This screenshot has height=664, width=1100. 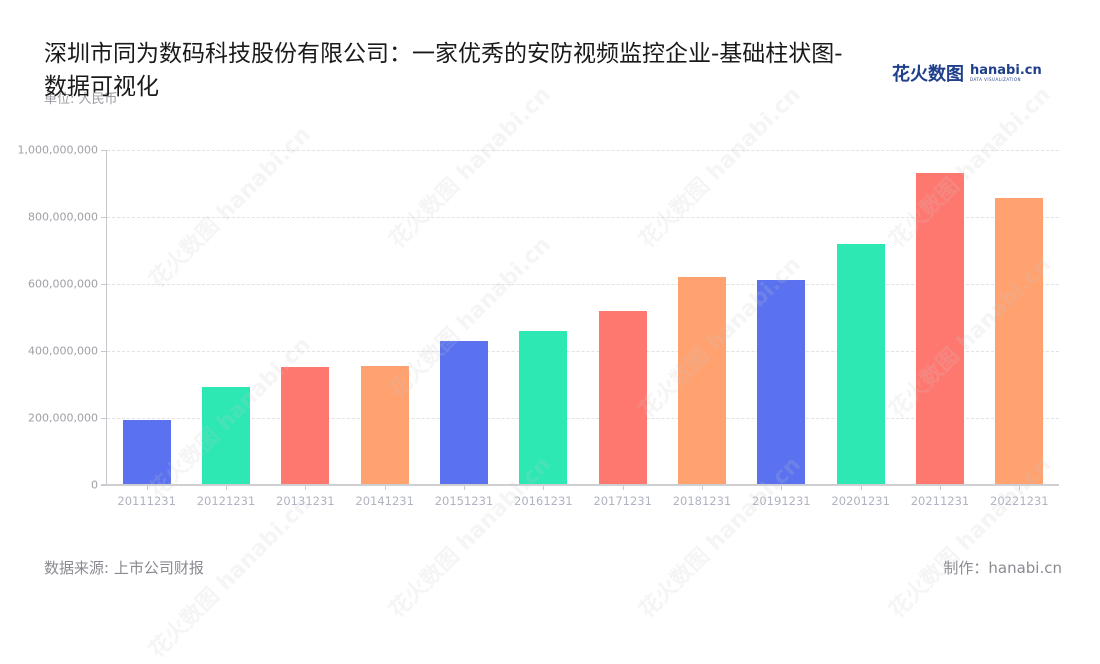 I want to click on x-tick-label: 20111231, so click(x=146, y=501).